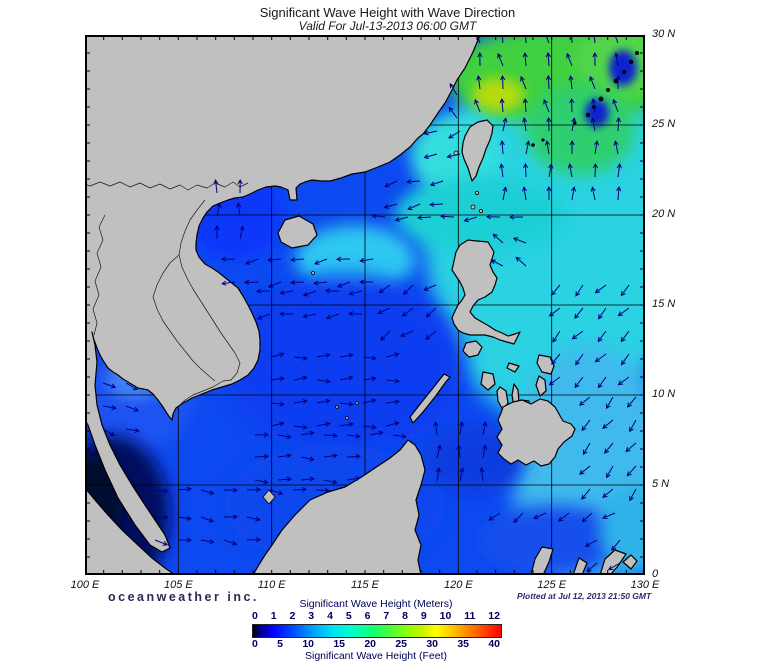 Image resolution: width=775 pixels, height=665 pixels. What do you see at coordinates (386, 616) in the screenshot?
I see `meters-tick-7: 7` at bounding box center [386, 616].